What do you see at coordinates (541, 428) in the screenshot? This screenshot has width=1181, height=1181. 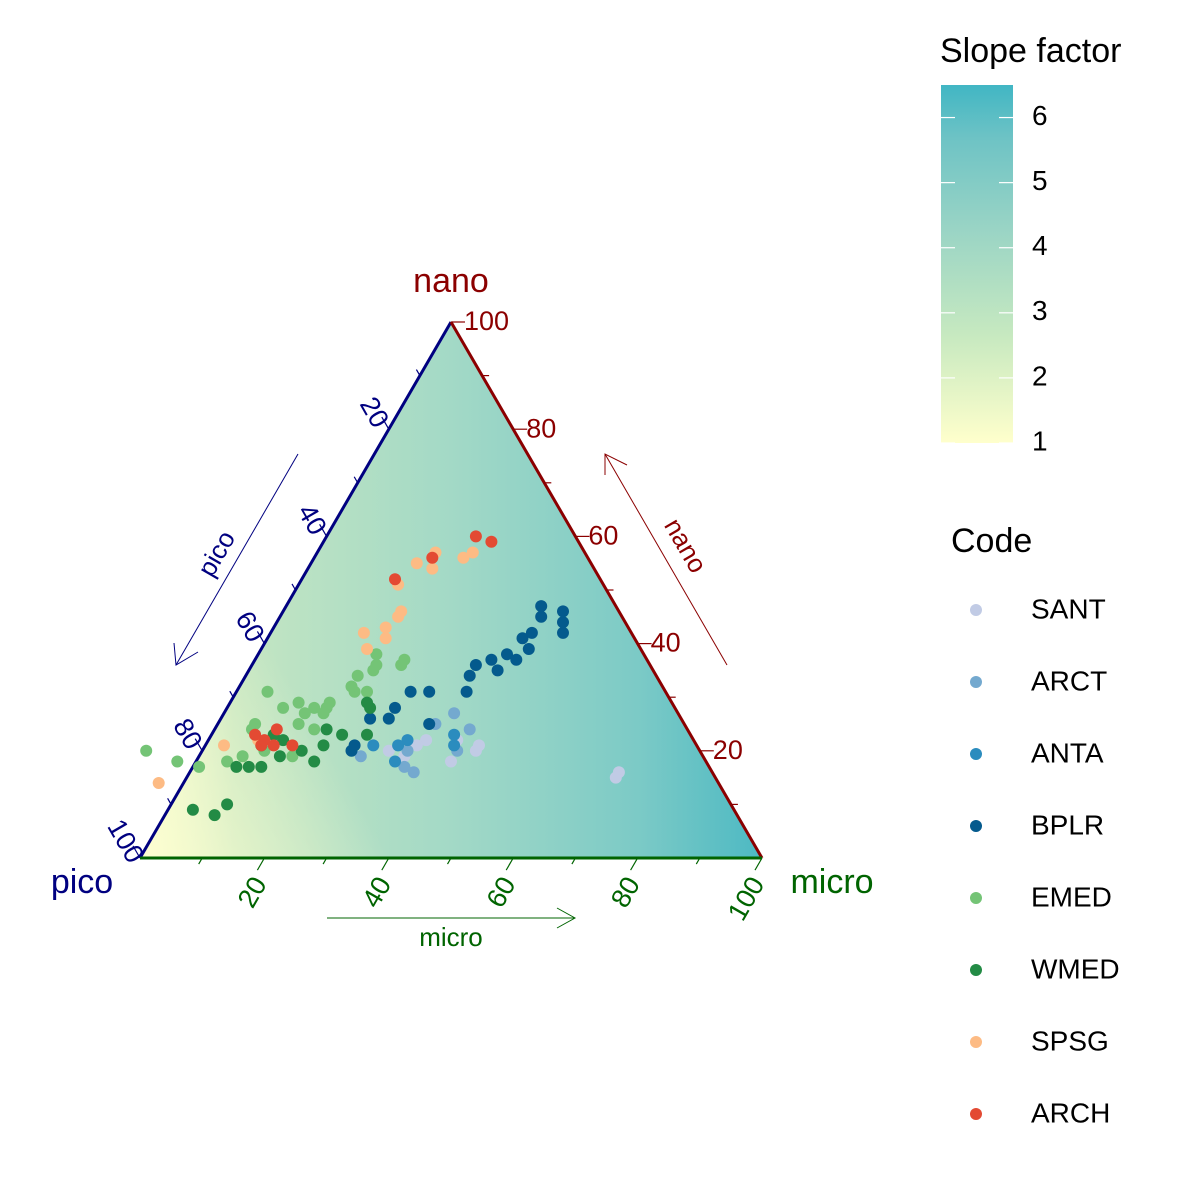 I see `nano-tick-label: 80` at bounding box center [541, 428].